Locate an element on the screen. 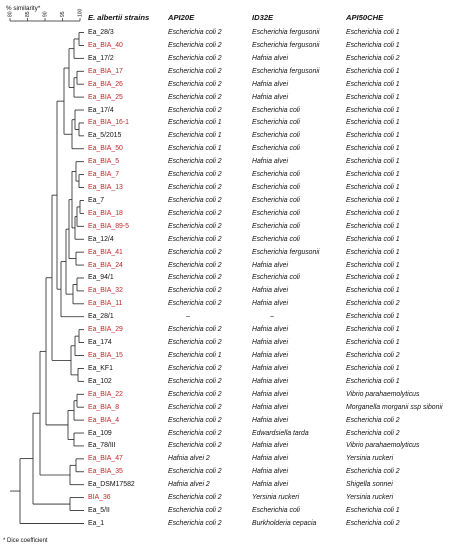  strain-name: Ea_1 is located at coordinates (96, 523).